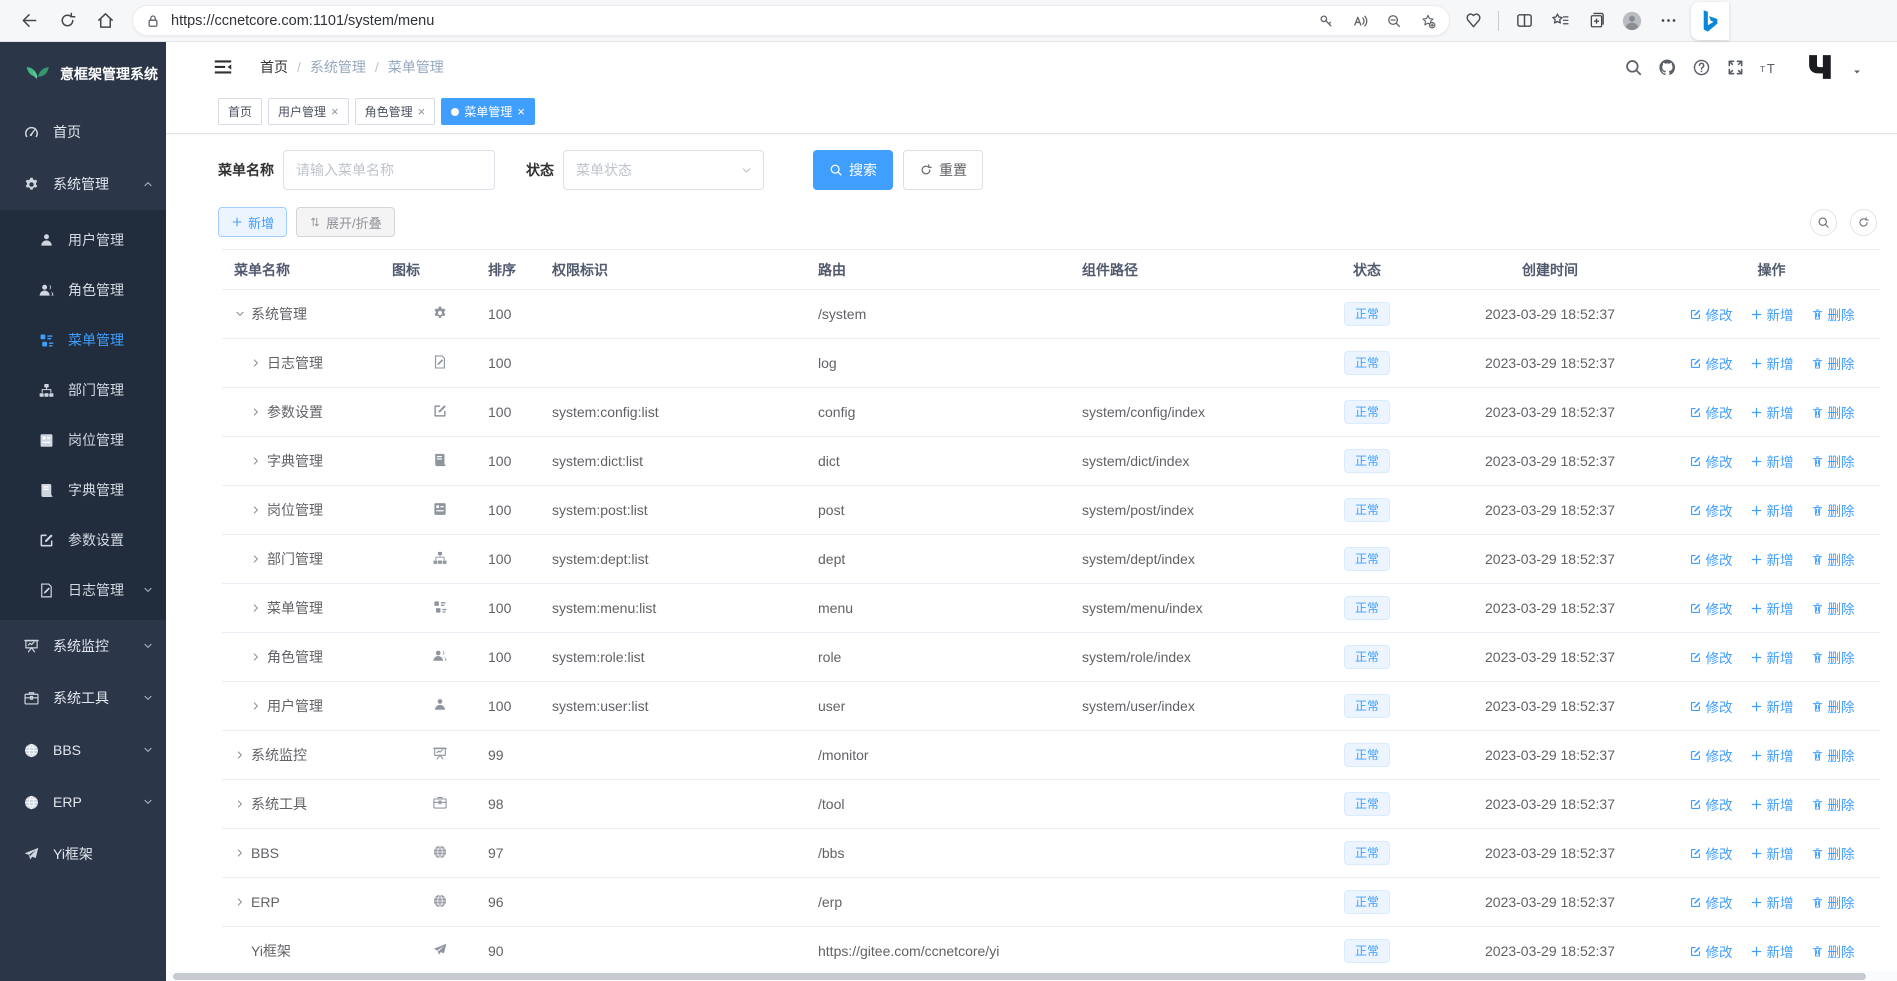  Describe the element at coordinates (1632, 21) in the screenshot. I see `profile-avatar-button` at that location.